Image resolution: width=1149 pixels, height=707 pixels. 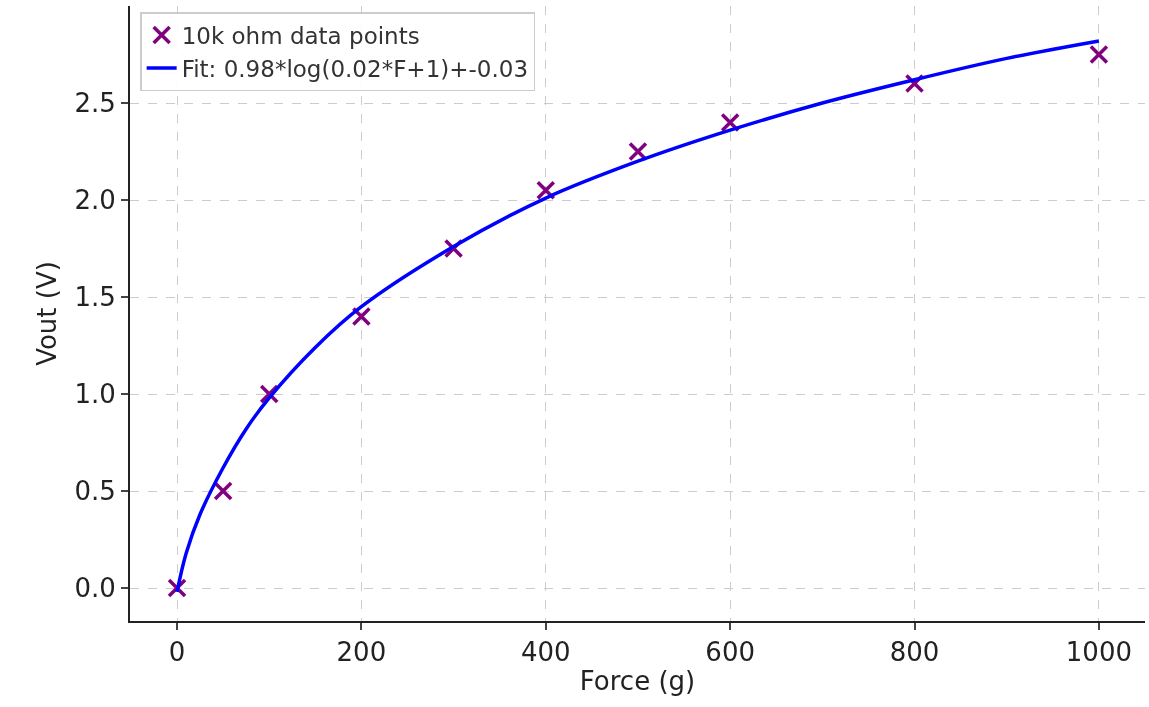 I want to click on y-axis-title: Vout (V), so click(x=47, y=313).